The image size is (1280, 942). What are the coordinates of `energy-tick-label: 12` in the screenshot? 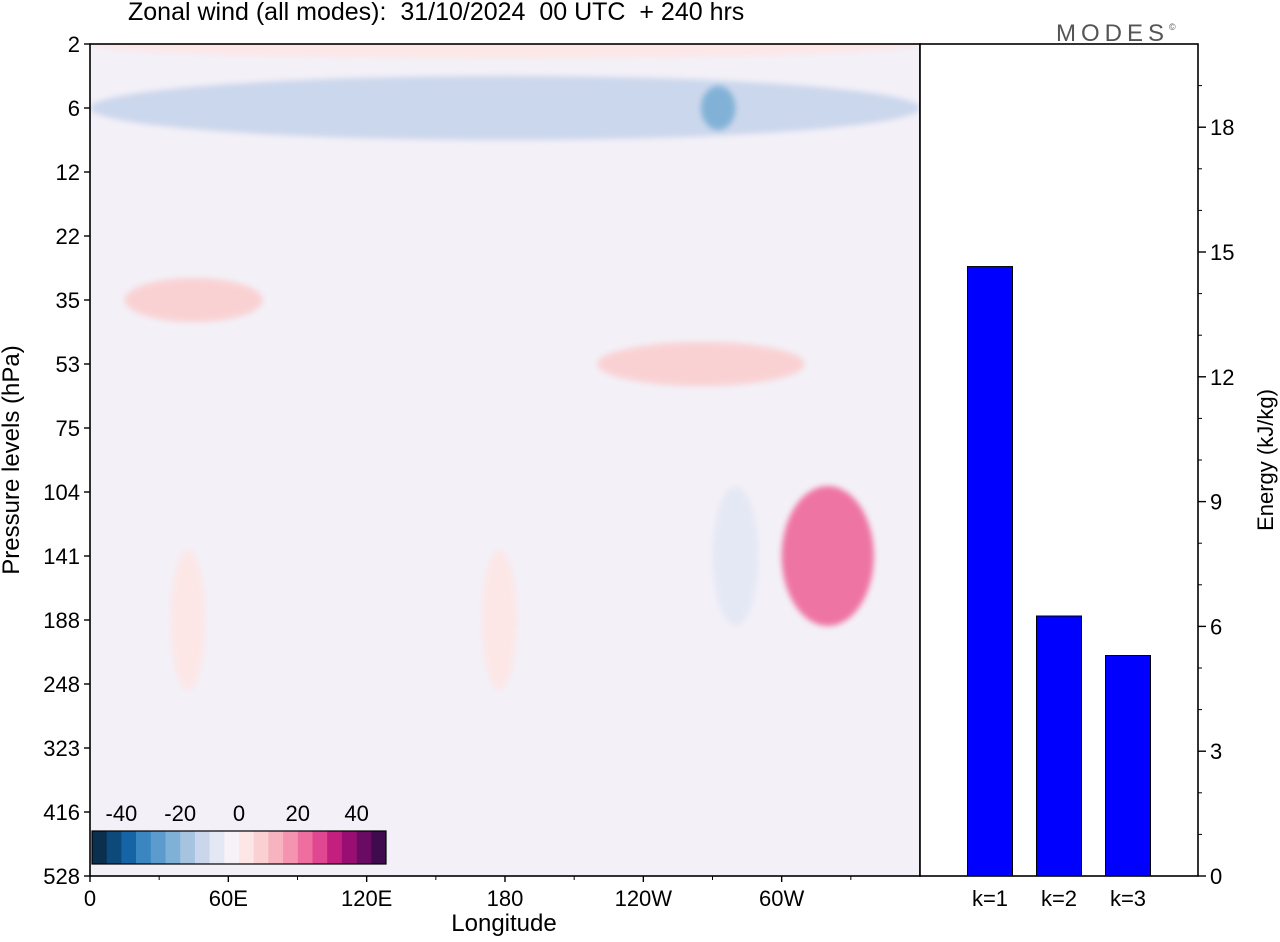 It's located at (1222, 377).